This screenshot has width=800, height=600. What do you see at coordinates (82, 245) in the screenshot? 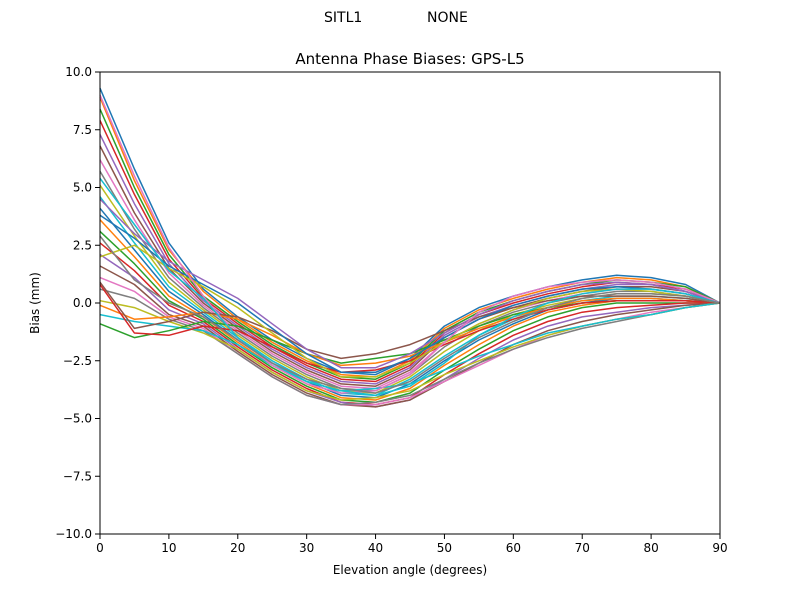
I see `y-tick-label: 2.5` at bounding box center [82, 245].